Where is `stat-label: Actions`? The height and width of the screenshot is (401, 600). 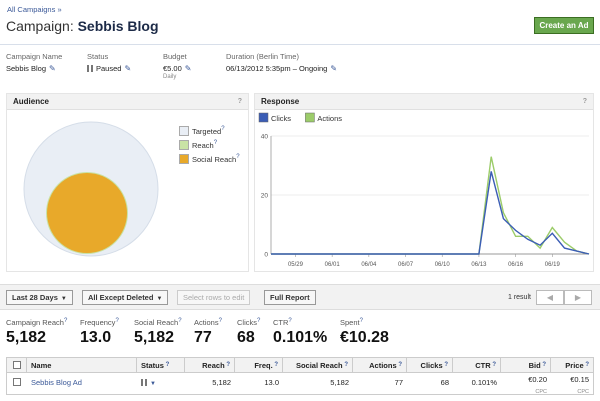 stat-label: Actions is located at coordinates (206, 322).